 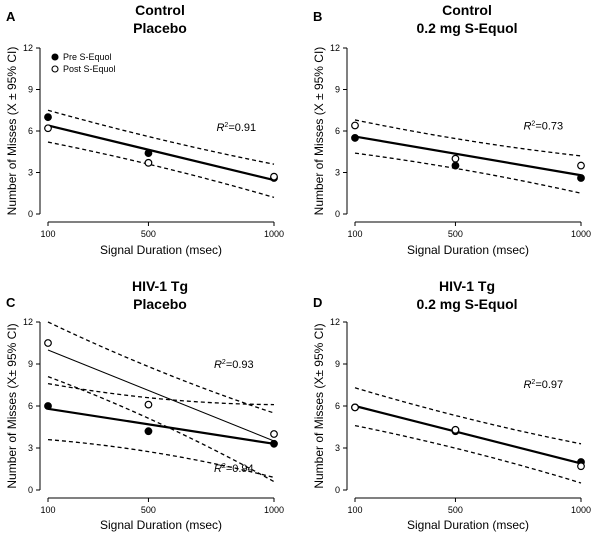 What do you see at coordinates (55, 57) in the screenshot?
I see `legend-pre-marker` at bounding box center [55, 57].